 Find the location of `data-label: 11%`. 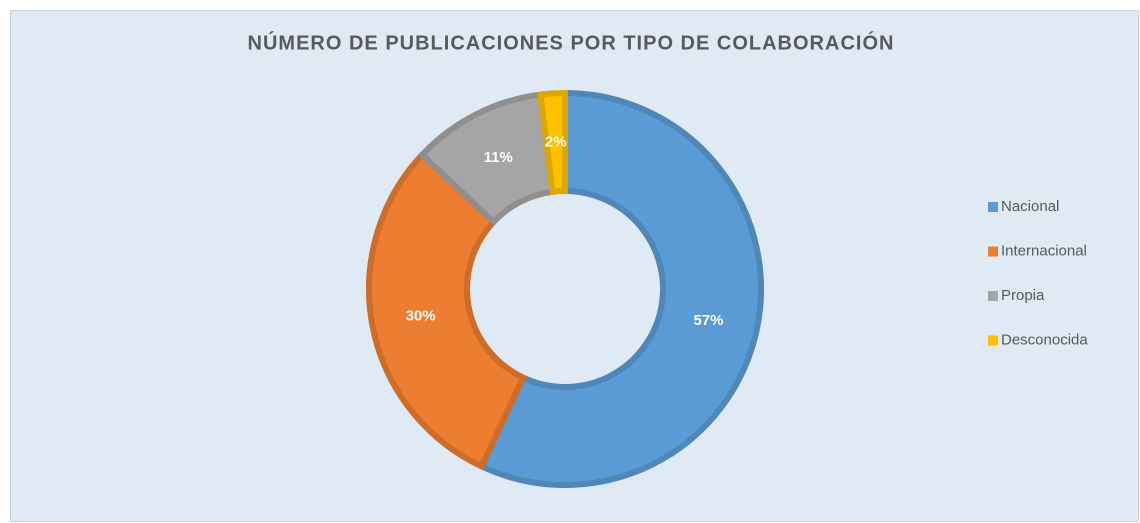

data-label: 11% is located at coordinates (498, 157).